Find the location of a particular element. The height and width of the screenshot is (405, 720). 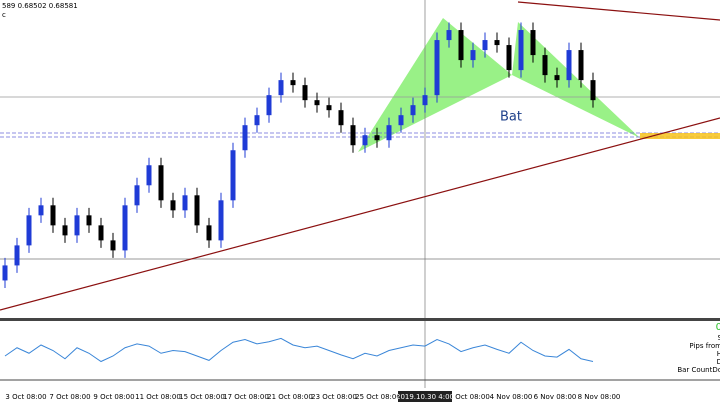

pattern-label: Bat is located at coordinates (511, 117).